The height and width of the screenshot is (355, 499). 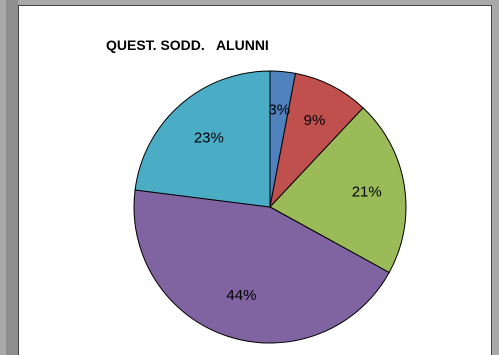 I want to click on slice-label-5: 23%, so click(x=209, y=138).